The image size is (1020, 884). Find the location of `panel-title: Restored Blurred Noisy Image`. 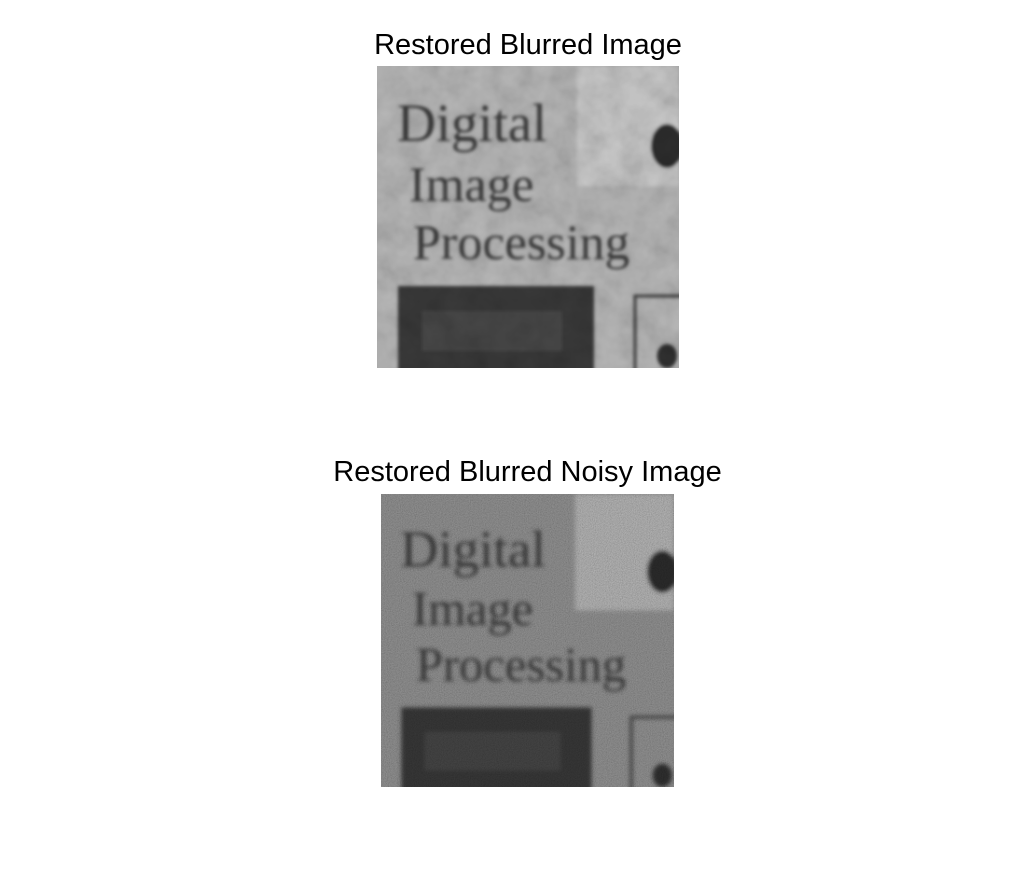

panel-title: Restored Blurred Noisy Image is located at coordinates (527, 472).